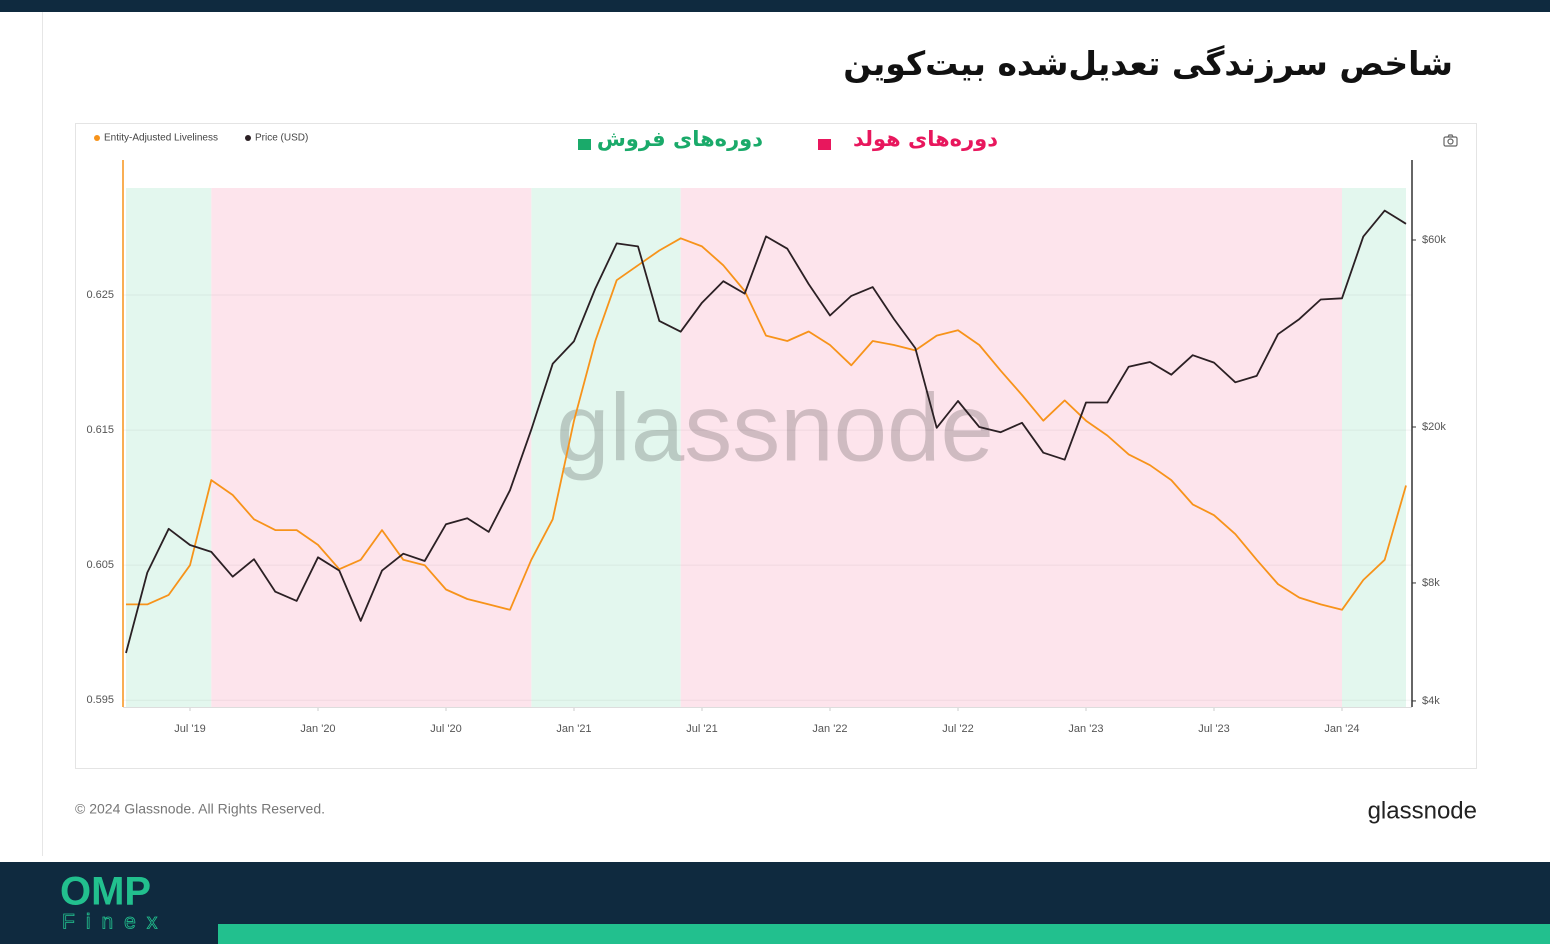 This screenshot has width=1550, height=944. Describe the element at coordinates (200, 809) in the screenshot. I see `copyright: © 2024 Glassnode. All Rights Reserved.` at that location.